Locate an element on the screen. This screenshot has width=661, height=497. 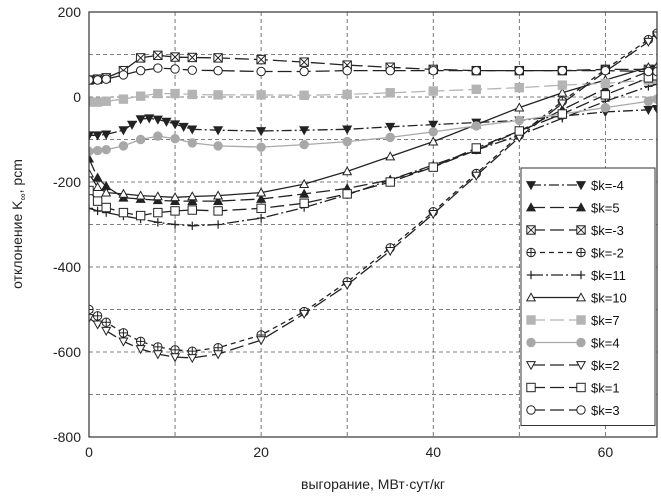
legend-entry: $k=5 is located at coordinates (572, 208).